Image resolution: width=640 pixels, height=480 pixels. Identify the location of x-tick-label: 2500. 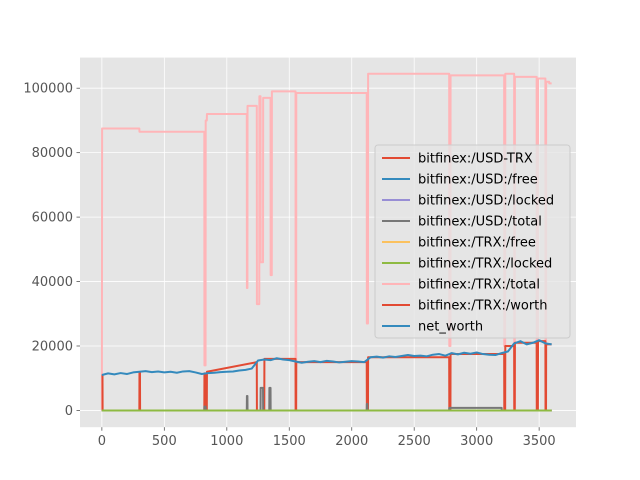
(414, 441).